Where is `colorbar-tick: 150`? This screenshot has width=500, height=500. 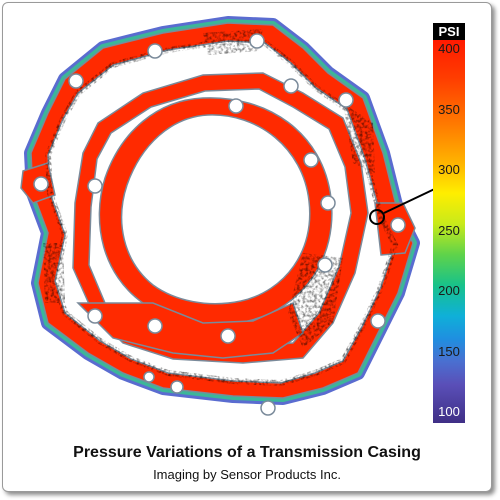 colorbar-tick: 150 is located at coordinates (449, 351).